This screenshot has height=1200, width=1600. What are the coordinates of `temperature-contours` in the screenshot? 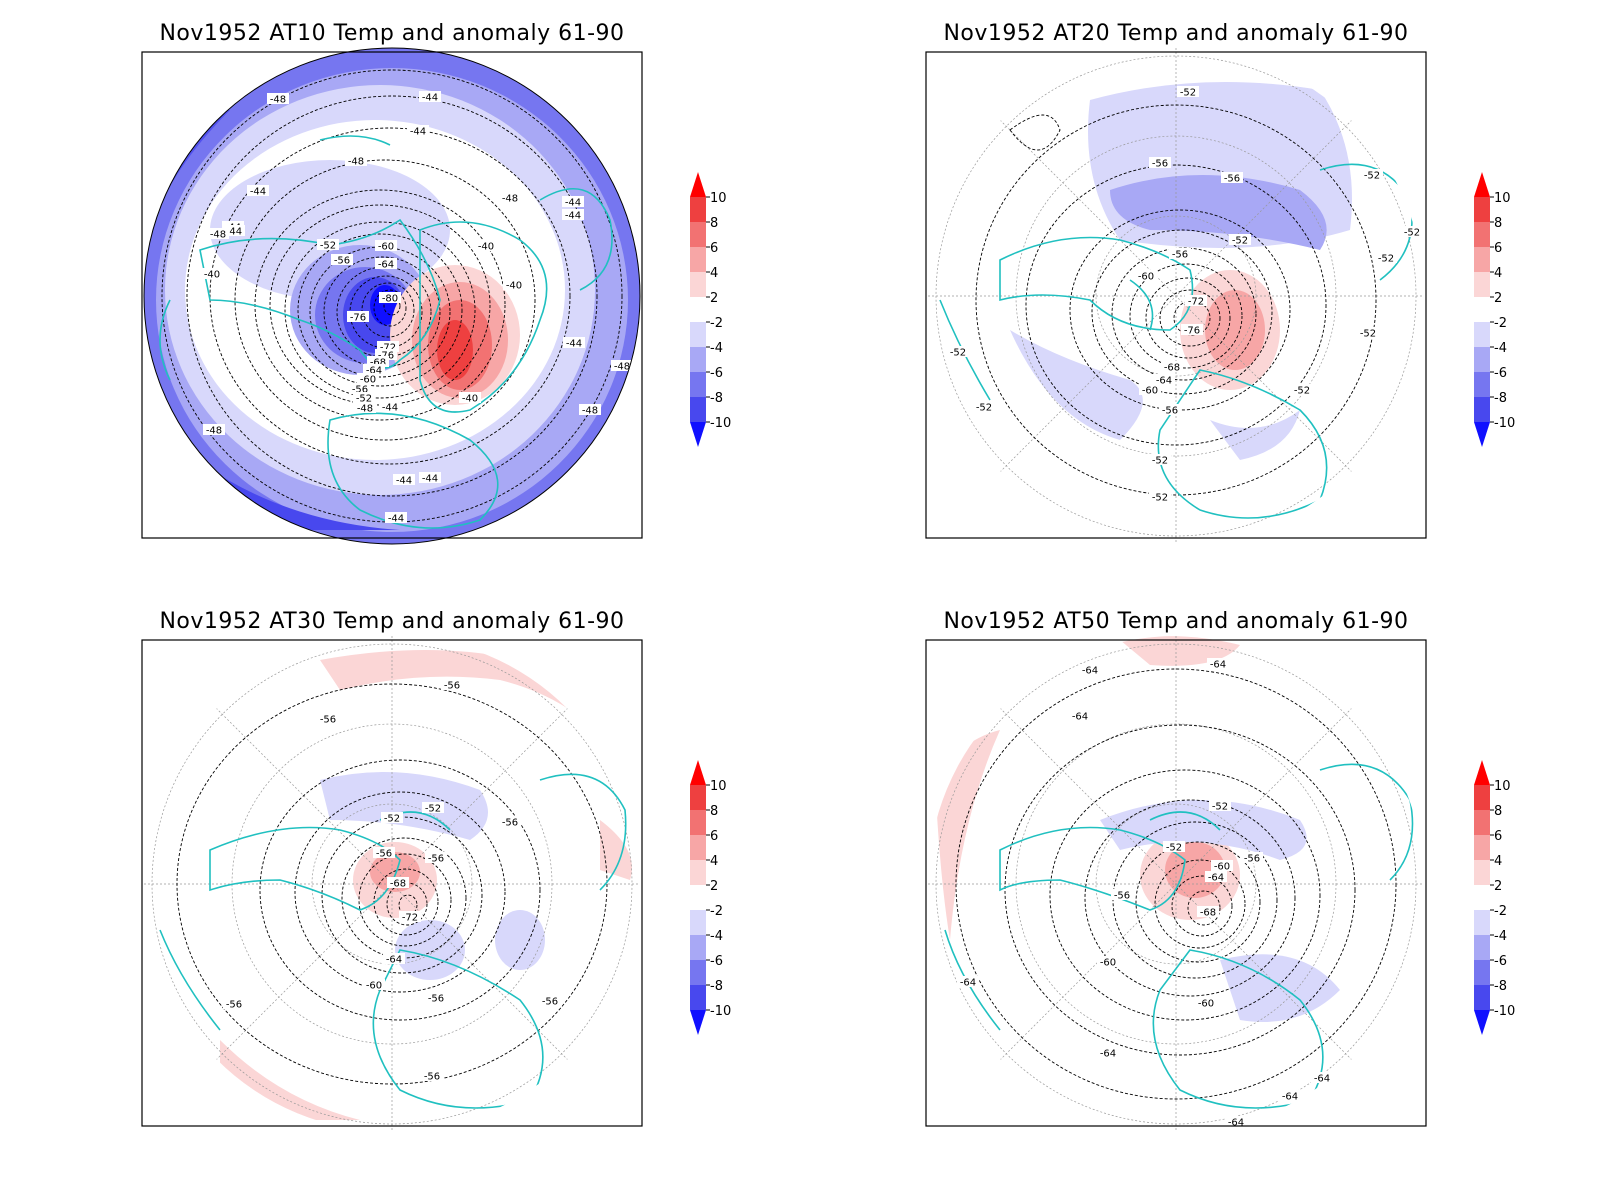 It's located at (1176, 300).